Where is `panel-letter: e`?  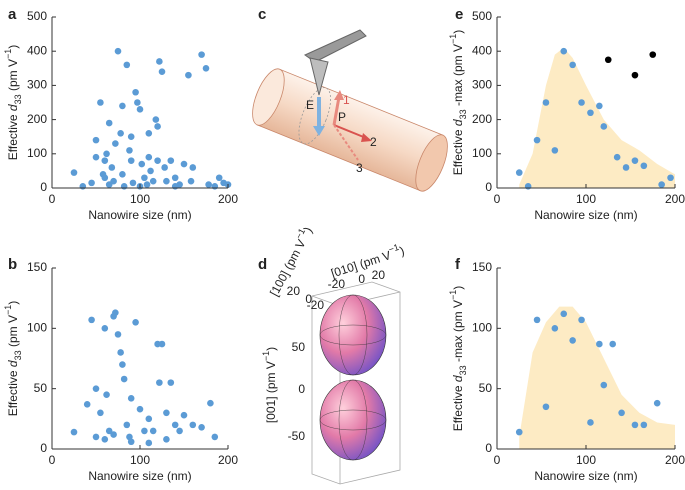 panel-letter: e is located at coordinates (459, 14).